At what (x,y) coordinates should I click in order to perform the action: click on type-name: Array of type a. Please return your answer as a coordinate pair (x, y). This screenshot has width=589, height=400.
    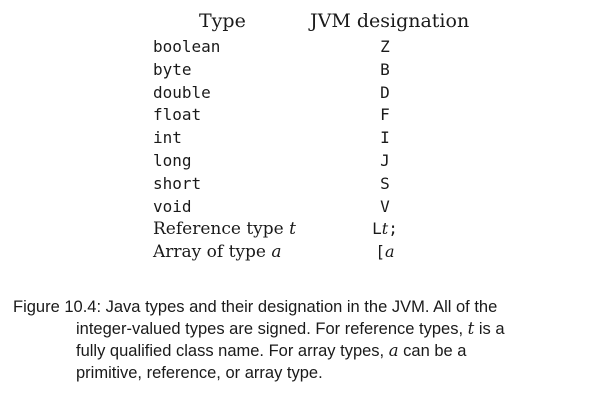
    Looking at the image, I should click on (217, 252).